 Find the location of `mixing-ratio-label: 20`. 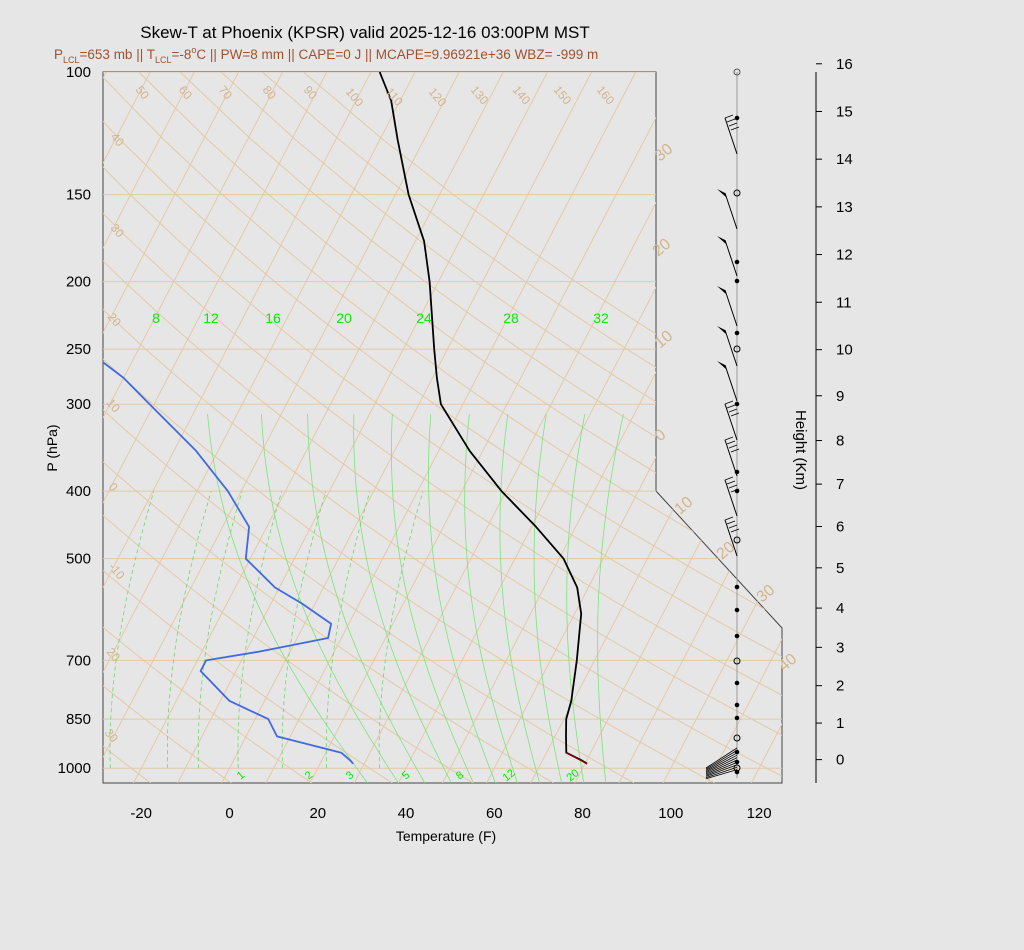

mixing-ratio-label: 20 is located at coordinates (344, 318).